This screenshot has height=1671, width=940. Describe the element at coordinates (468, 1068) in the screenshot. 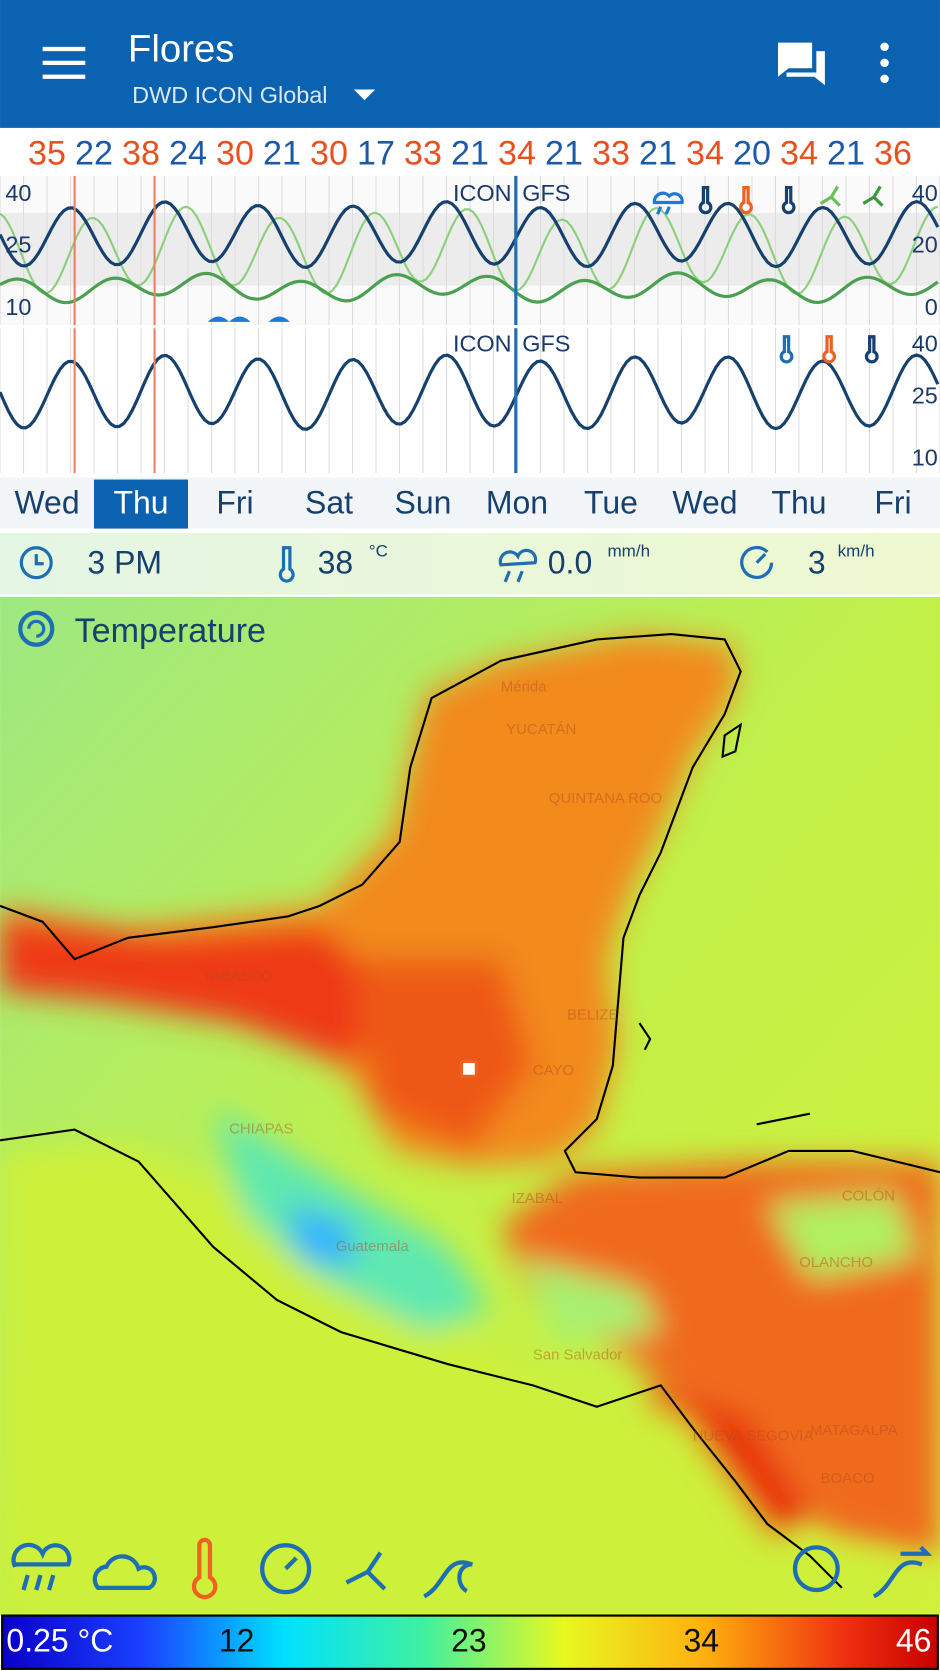

I see `location-marker` at that location.